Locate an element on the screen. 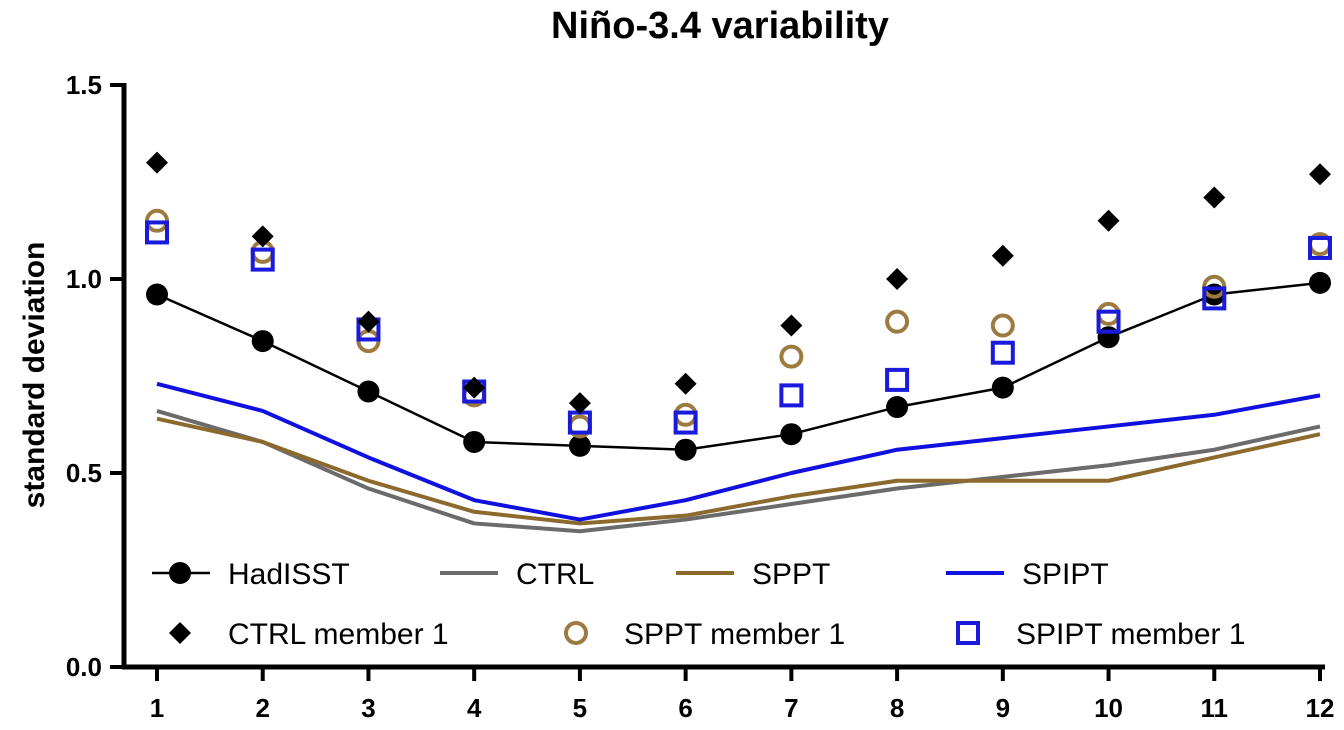 Image resolution: width=1344 pixels, height=730 pixels. x-tick-label: 2 is located at coordinates (262, 708).